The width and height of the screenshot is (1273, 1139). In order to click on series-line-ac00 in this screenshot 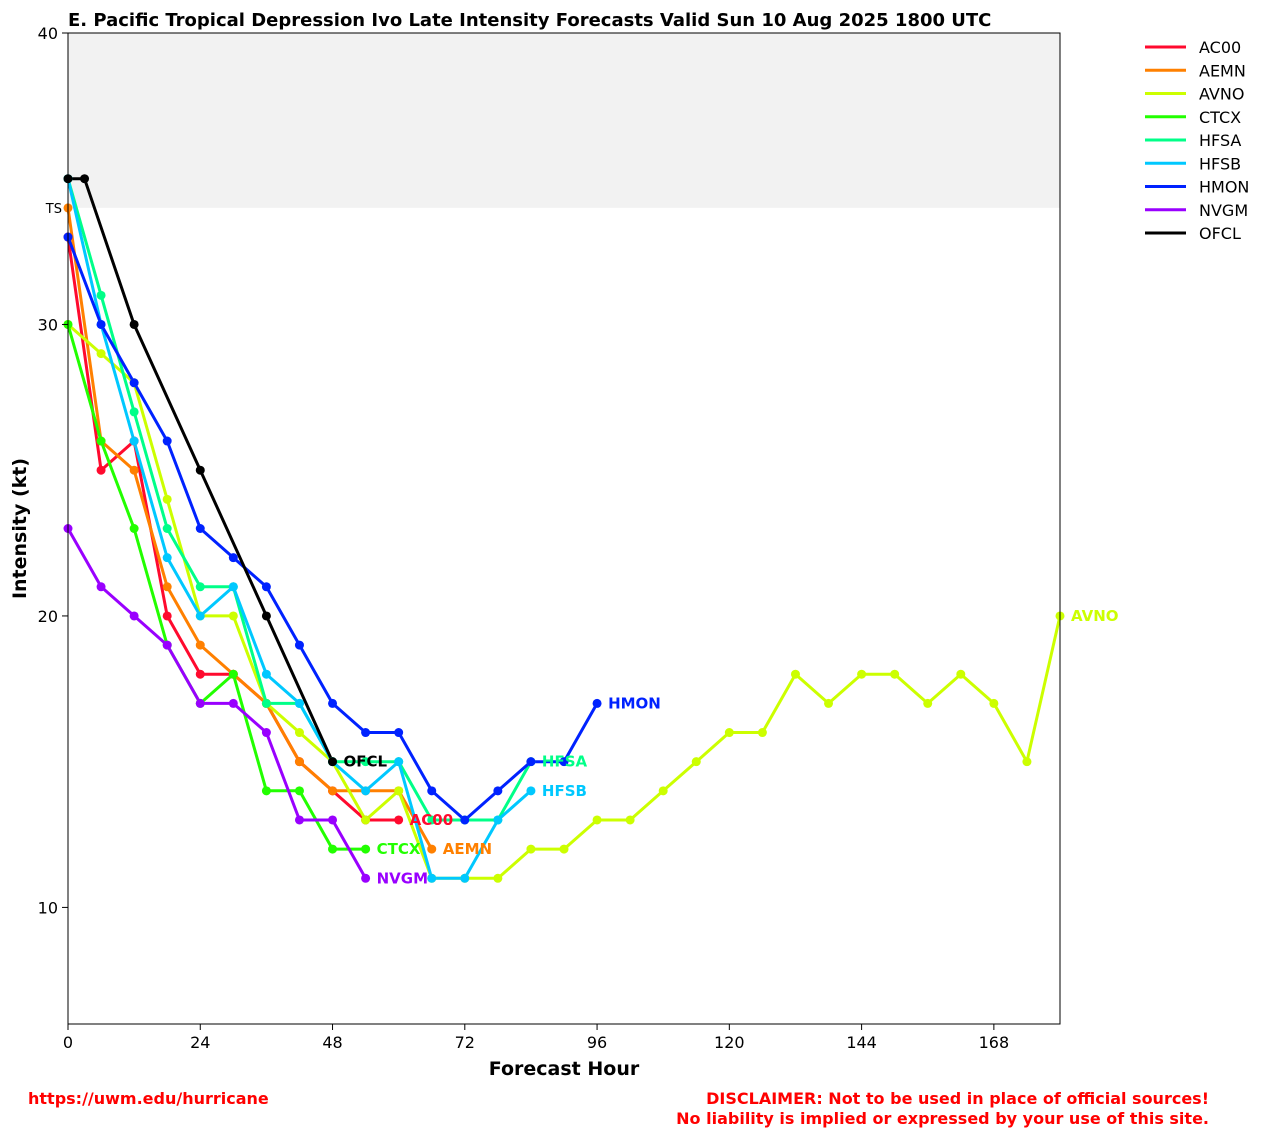, I will do `click(232, 529)`.